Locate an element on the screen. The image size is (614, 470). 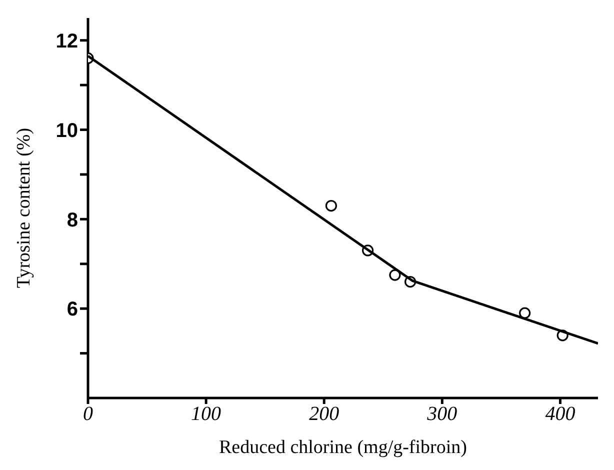
y-axis-title: Tyrosine content (%) is located at coordinates (24, 208).